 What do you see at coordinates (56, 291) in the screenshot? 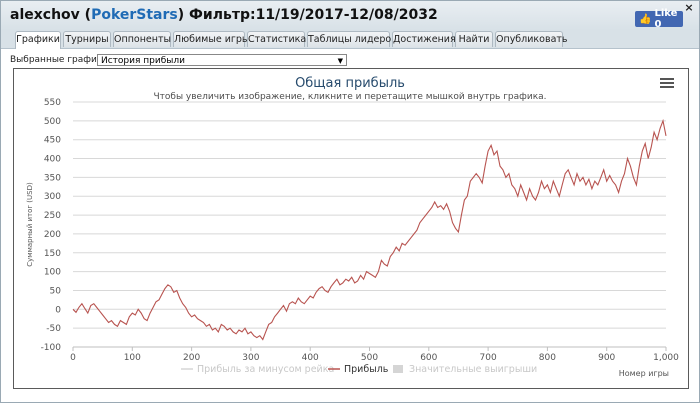
I see `y-tick-label: 50` at bounding box center [56, 291].